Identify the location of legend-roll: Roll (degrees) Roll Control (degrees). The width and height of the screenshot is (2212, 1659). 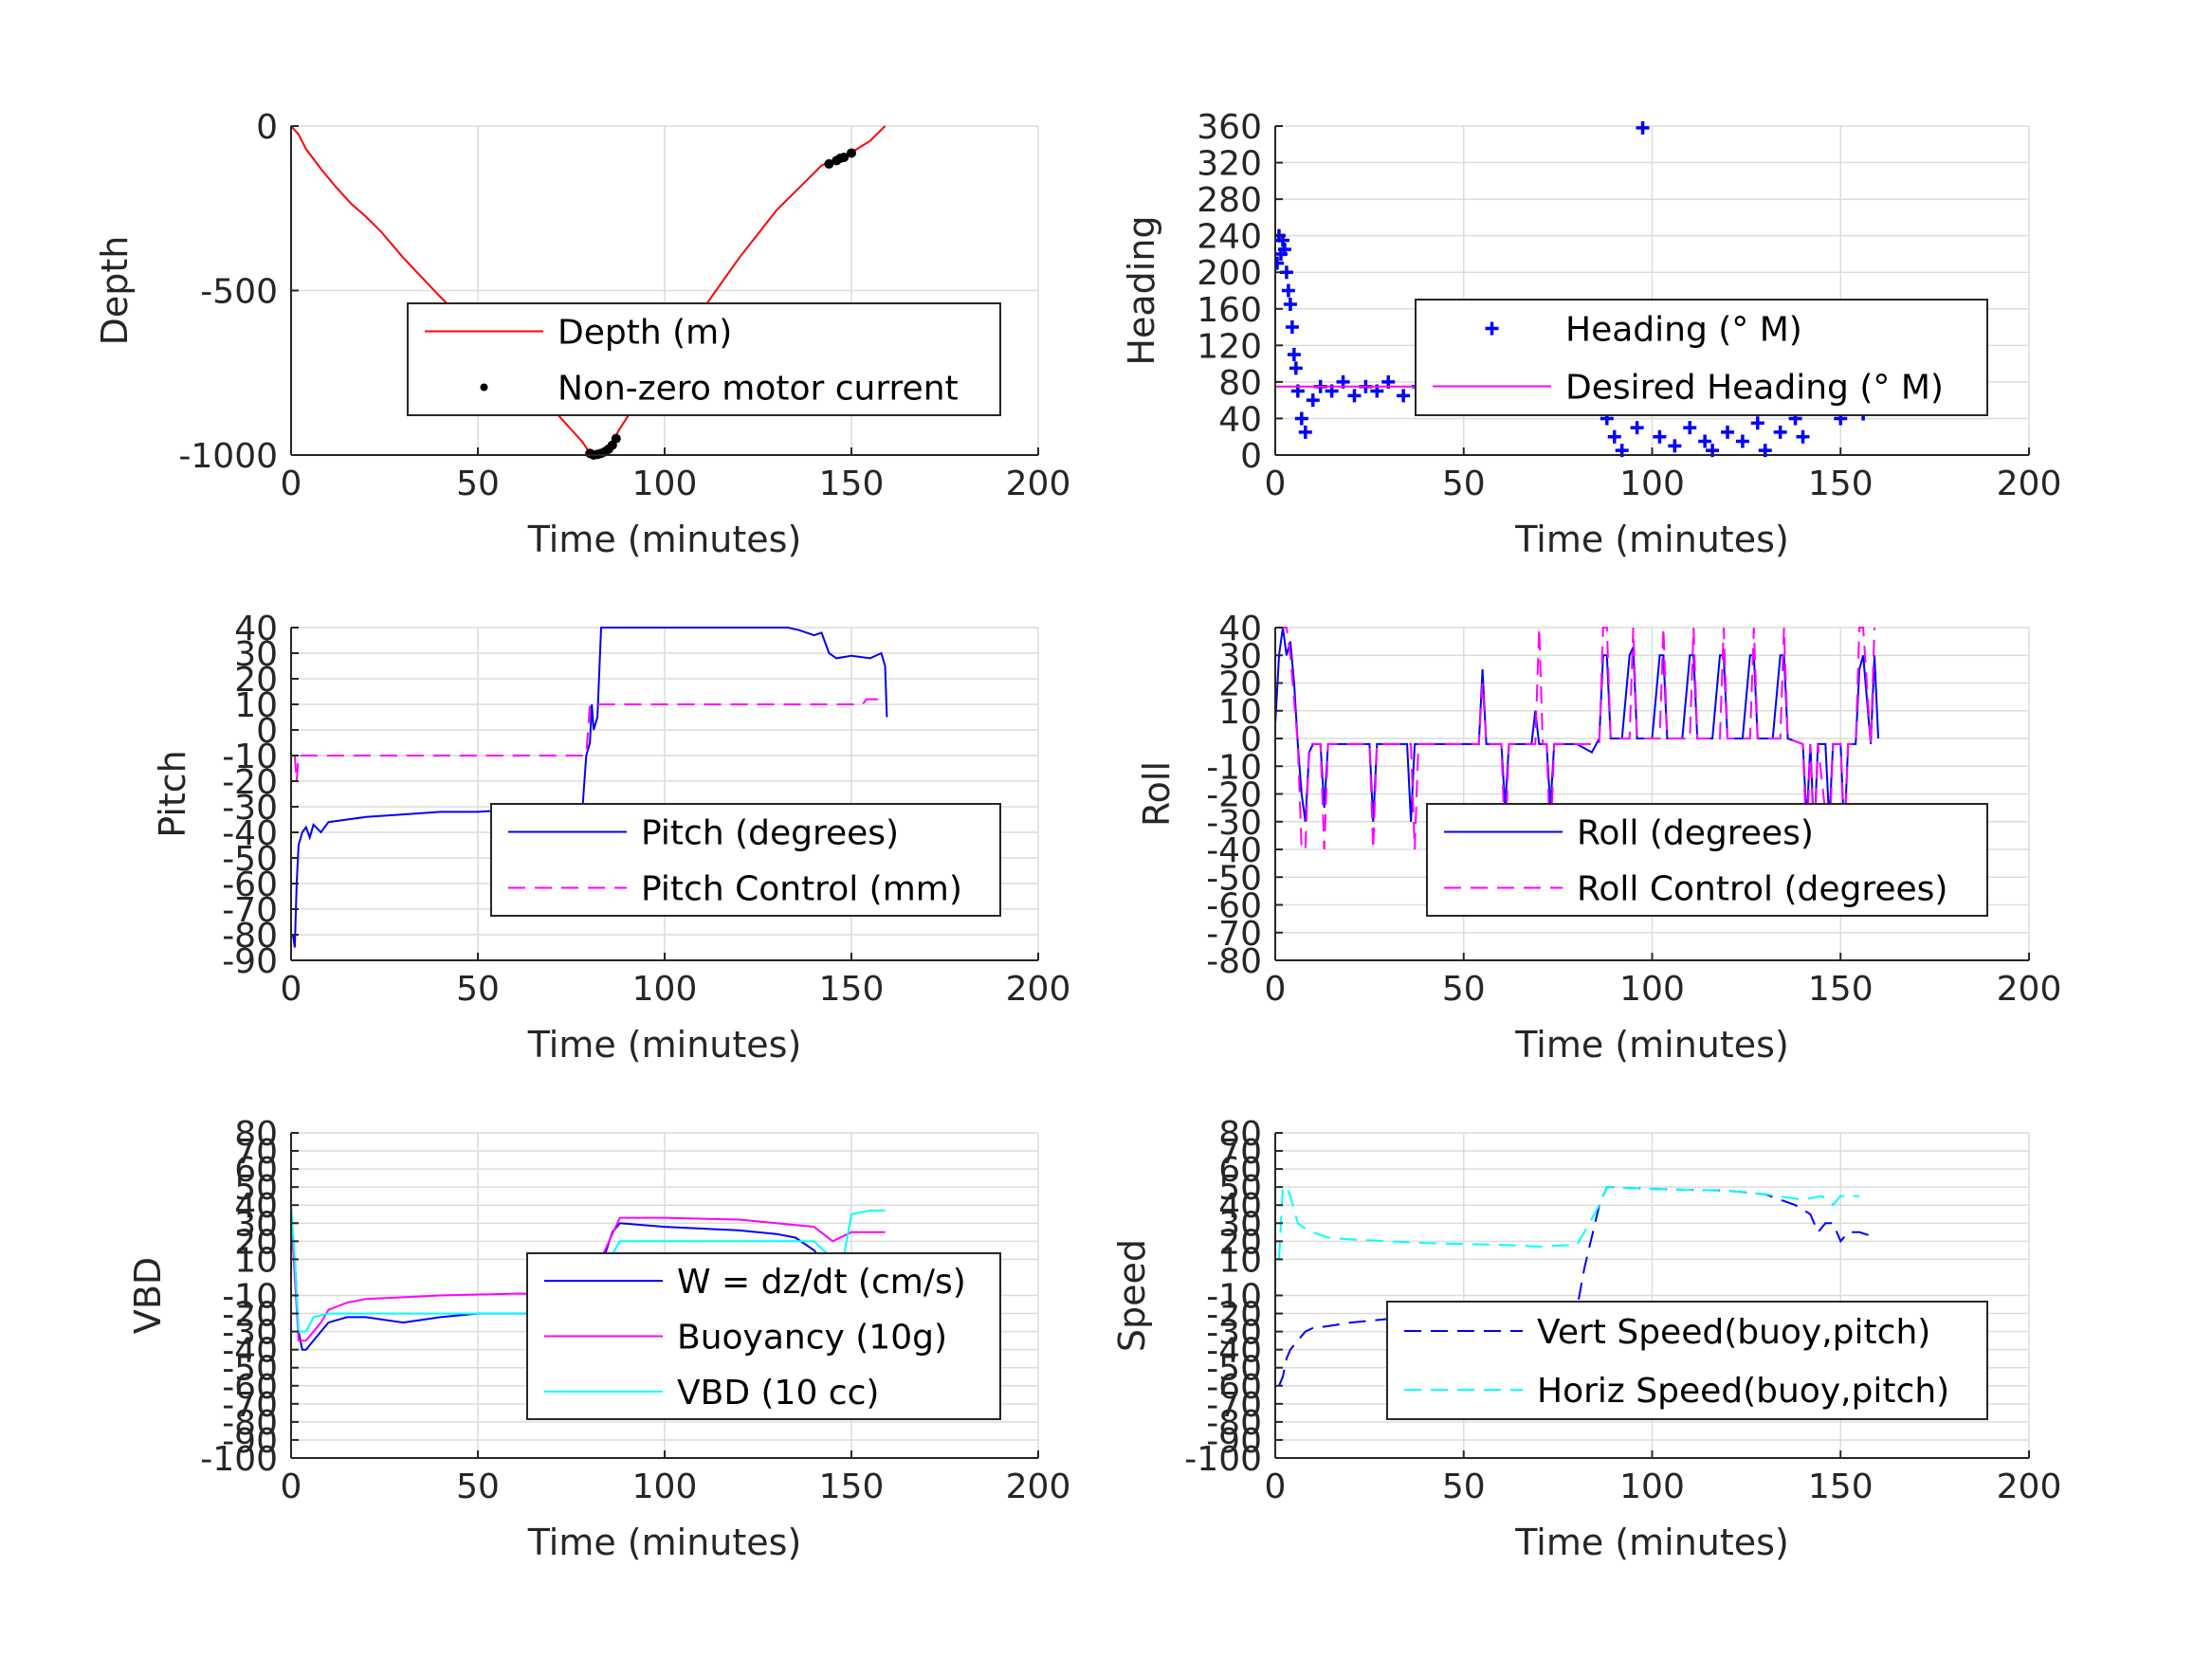
(1707, 860).